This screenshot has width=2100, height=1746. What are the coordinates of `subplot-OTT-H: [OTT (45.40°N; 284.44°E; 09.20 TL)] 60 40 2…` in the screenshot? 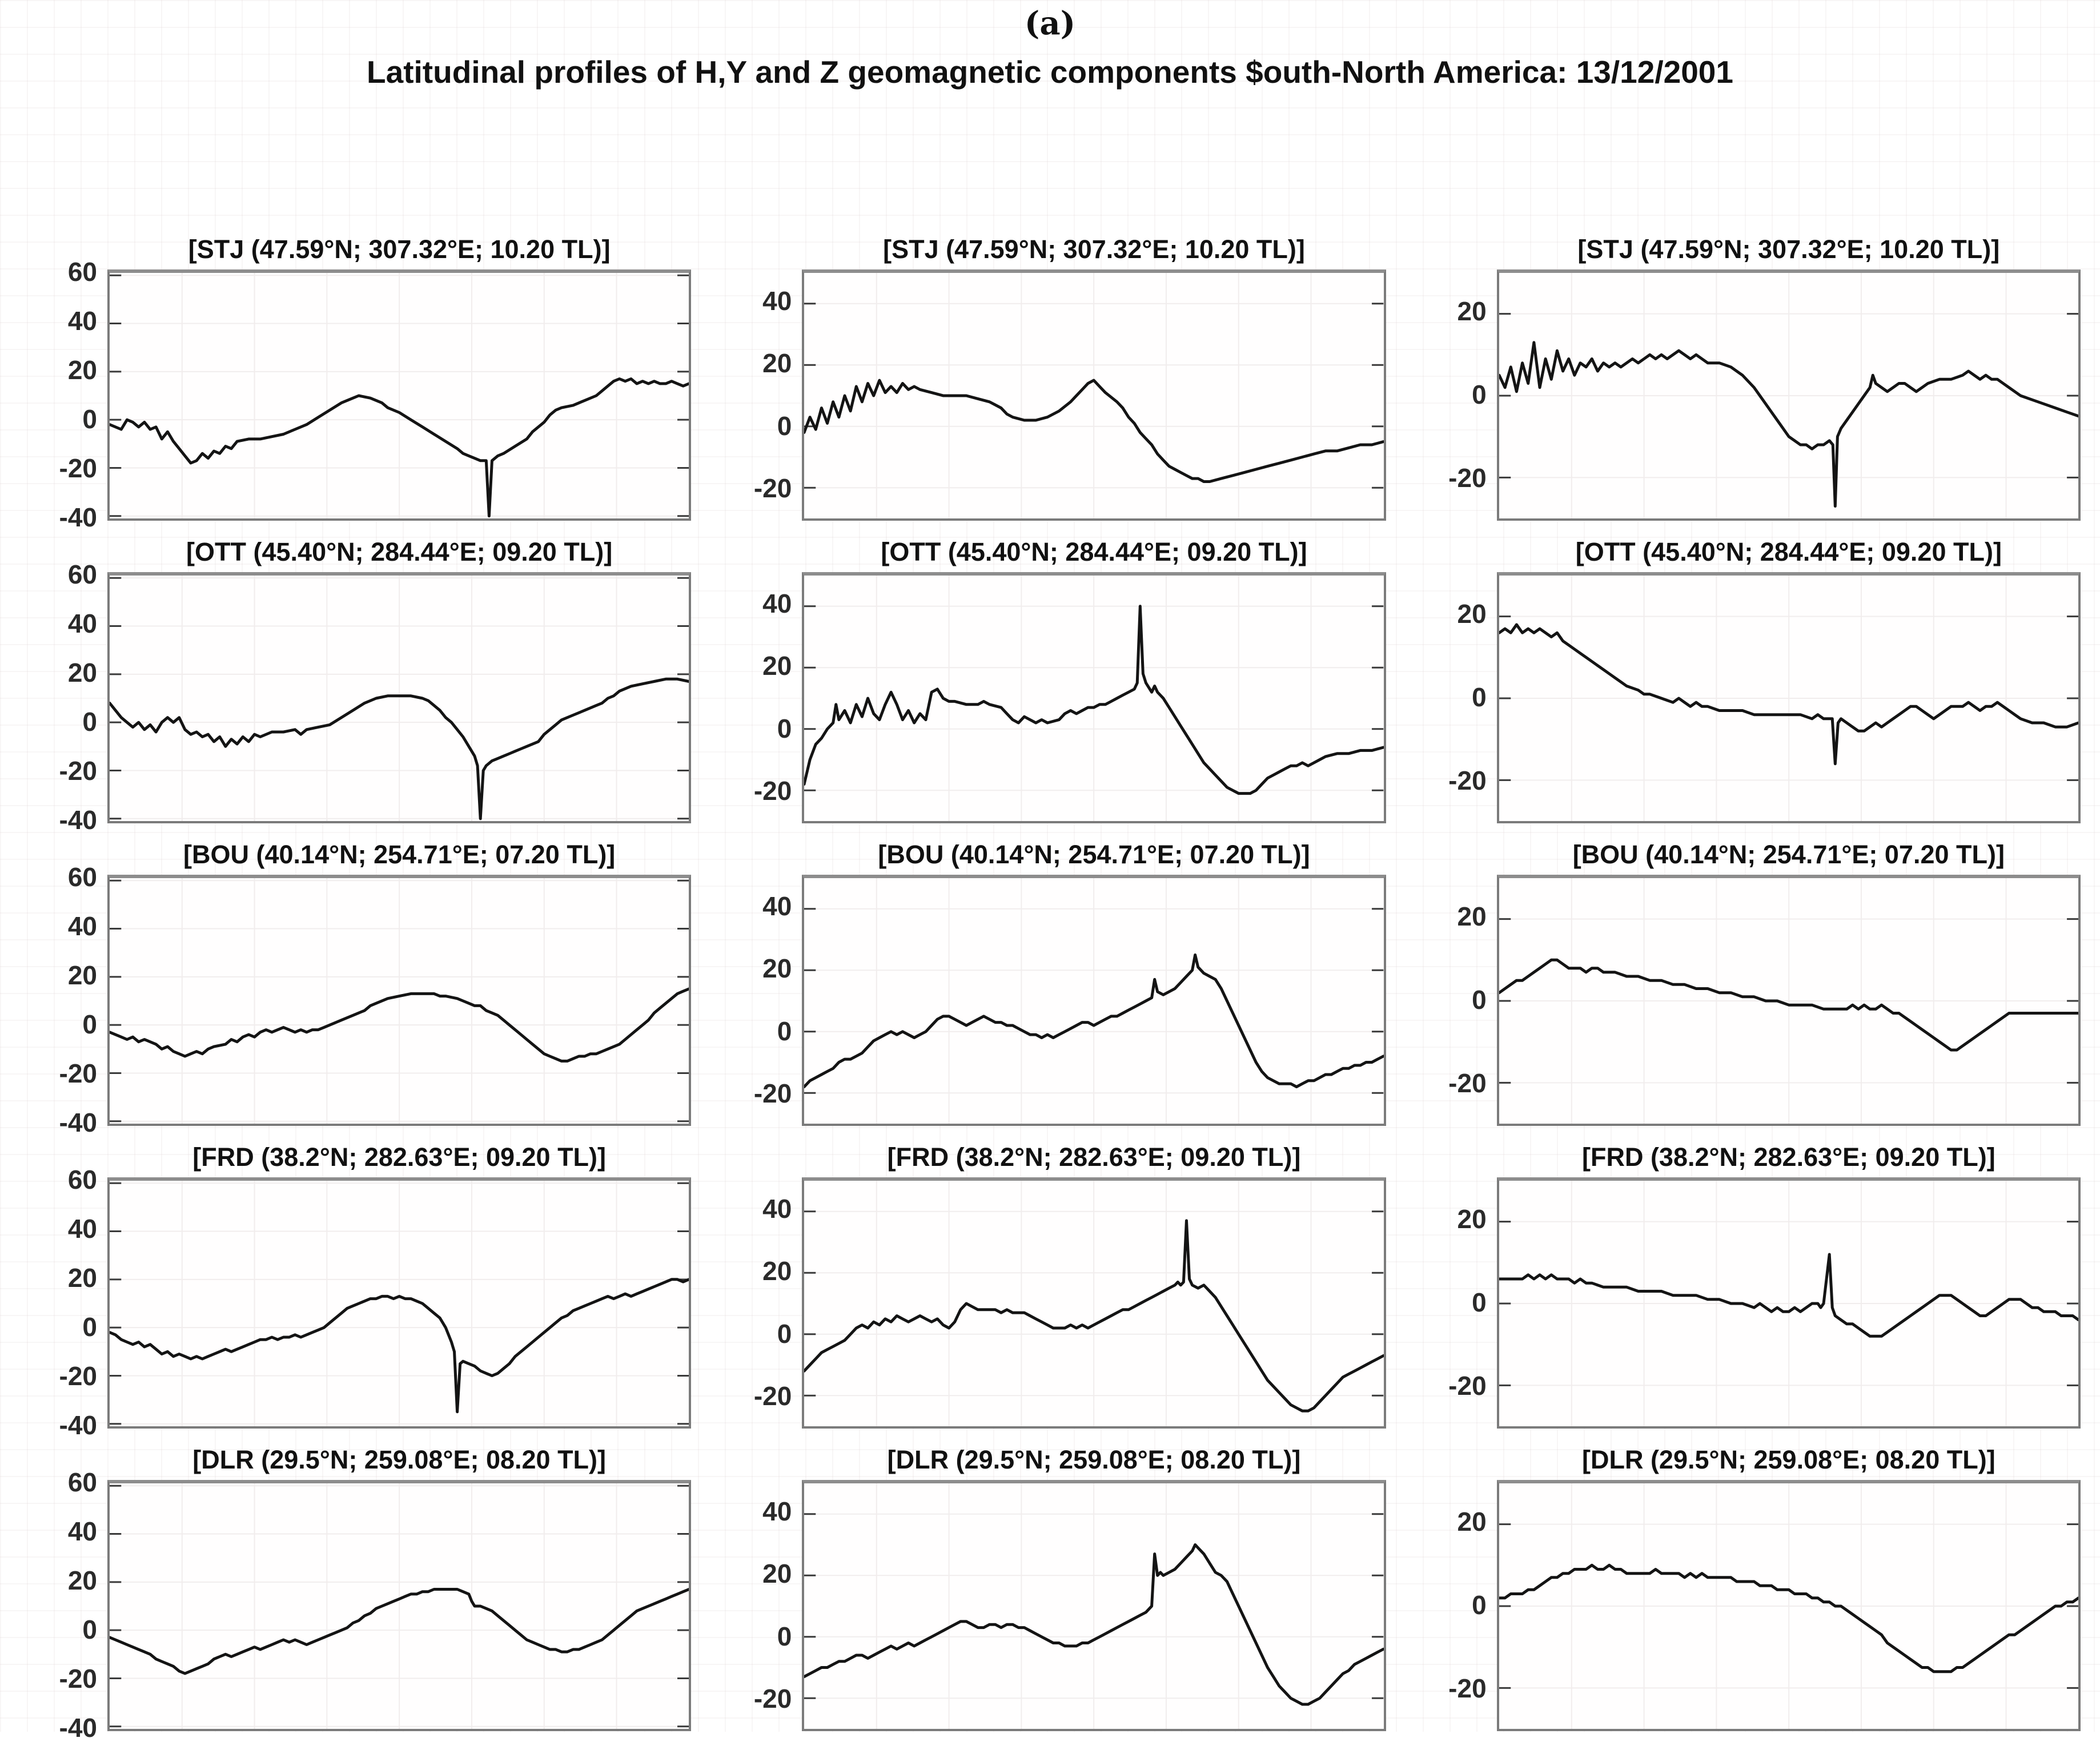 It's located at (348, 684).